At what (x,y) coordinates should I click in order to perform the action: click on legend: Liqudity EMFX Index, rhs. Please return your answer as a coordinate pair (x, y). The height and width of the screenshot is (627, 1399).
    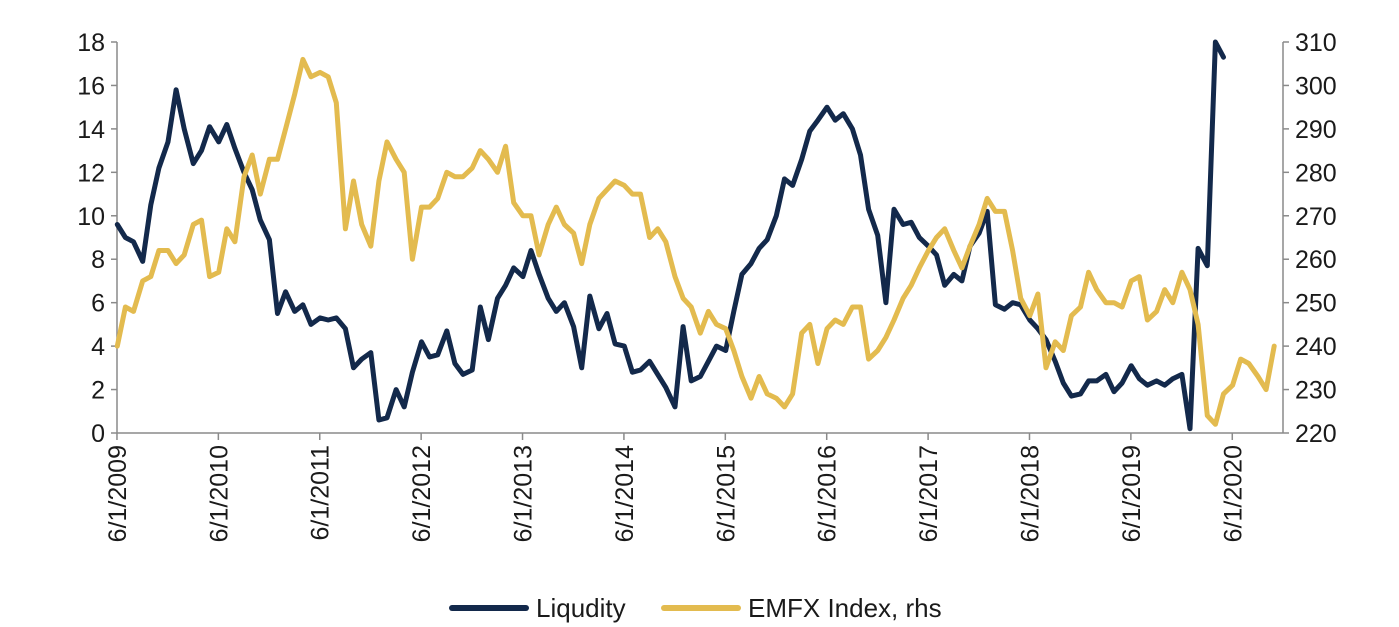
    Looking at the image, I should click on (695, 608).